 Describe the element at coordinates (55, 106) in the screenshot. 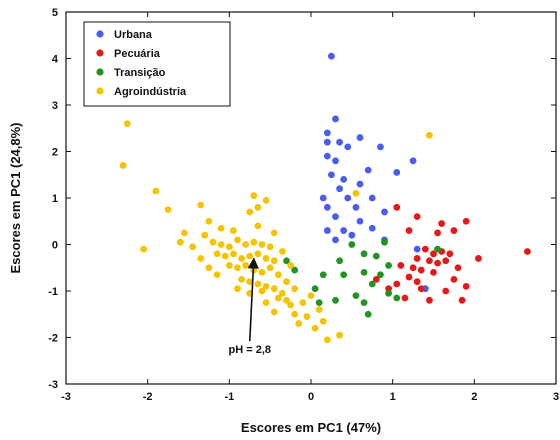

I see `y-tick-label: 3` at that location.